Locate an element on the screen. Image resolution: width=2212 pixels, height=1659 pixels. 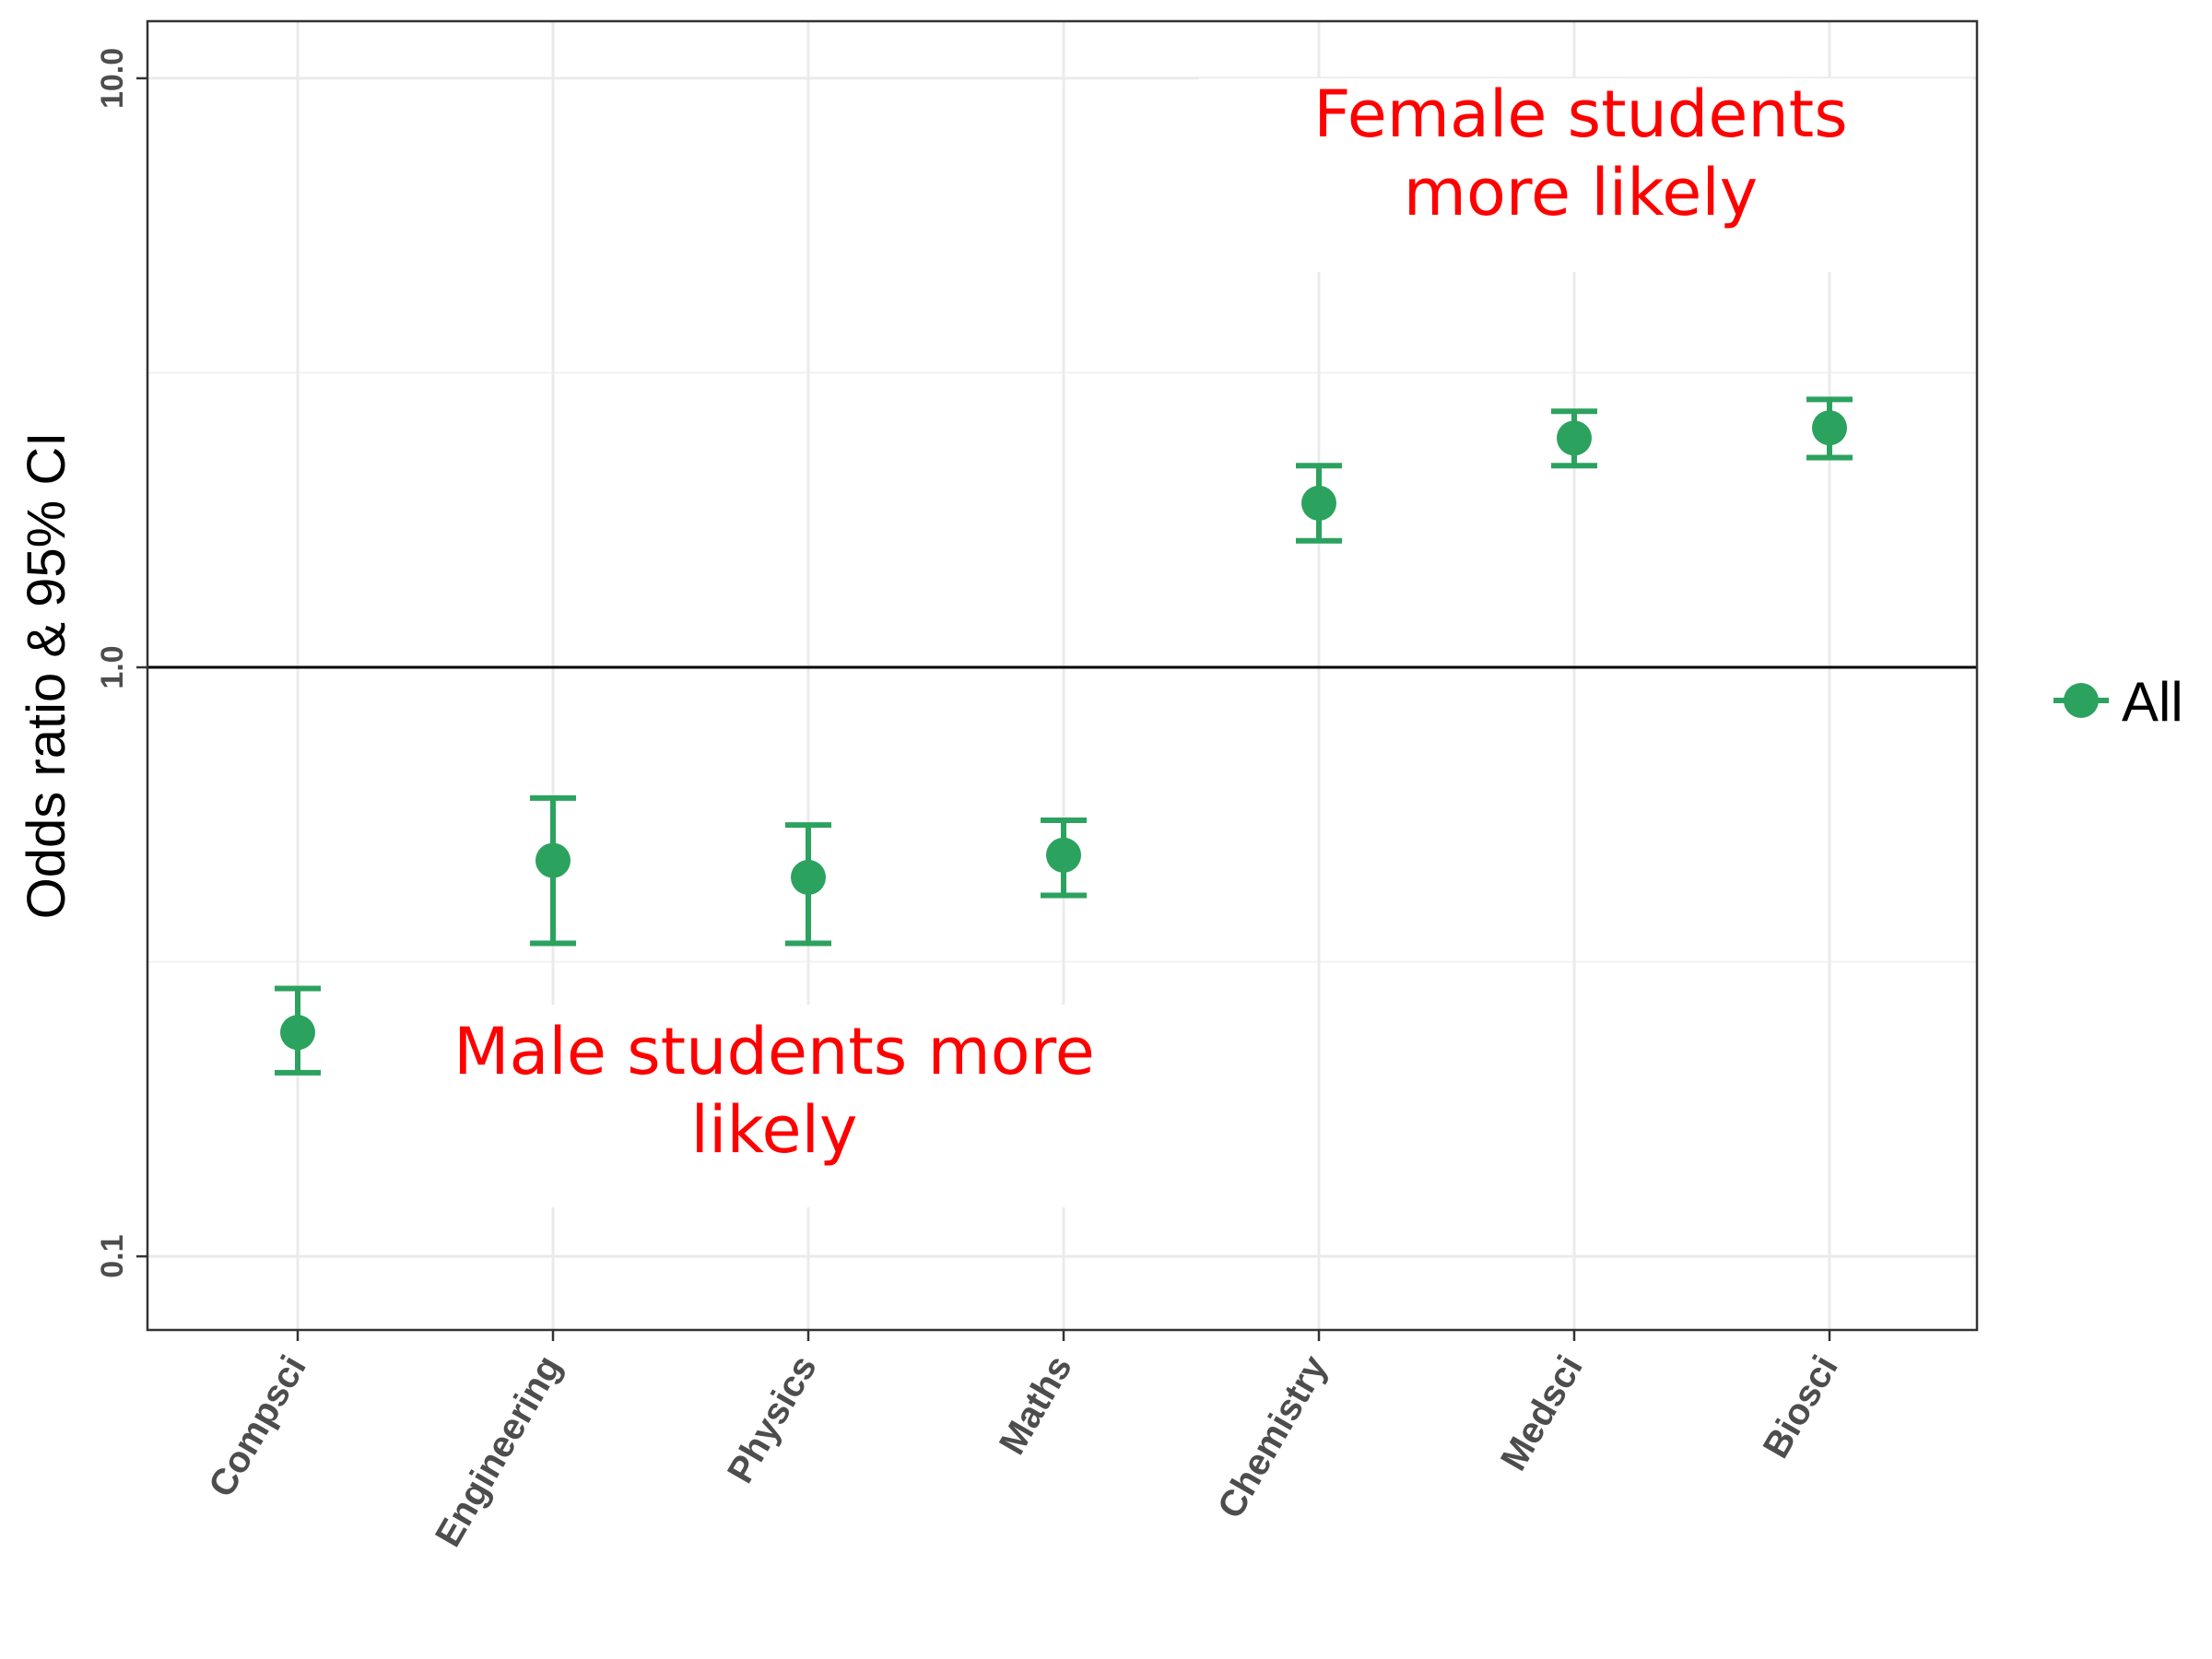
x-tick-label: Biosci is located at coordinates (1801, 1407).